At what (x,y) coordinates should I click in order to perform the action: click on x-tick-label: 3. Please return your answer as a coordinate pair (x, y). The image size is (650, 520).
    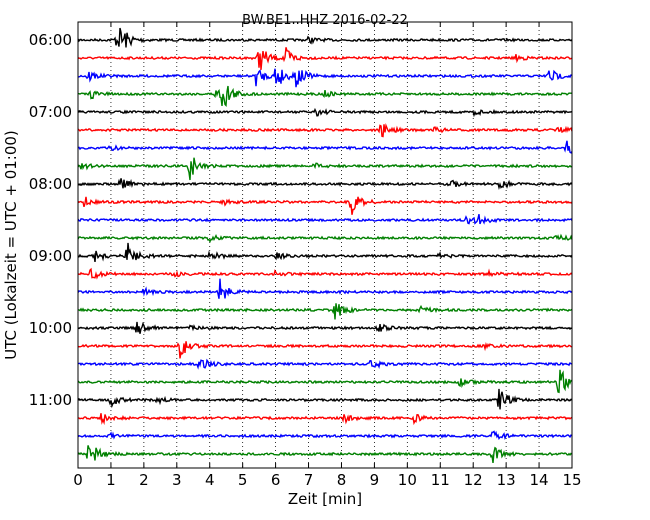
    Looking at the image, I should click on (177, 480).